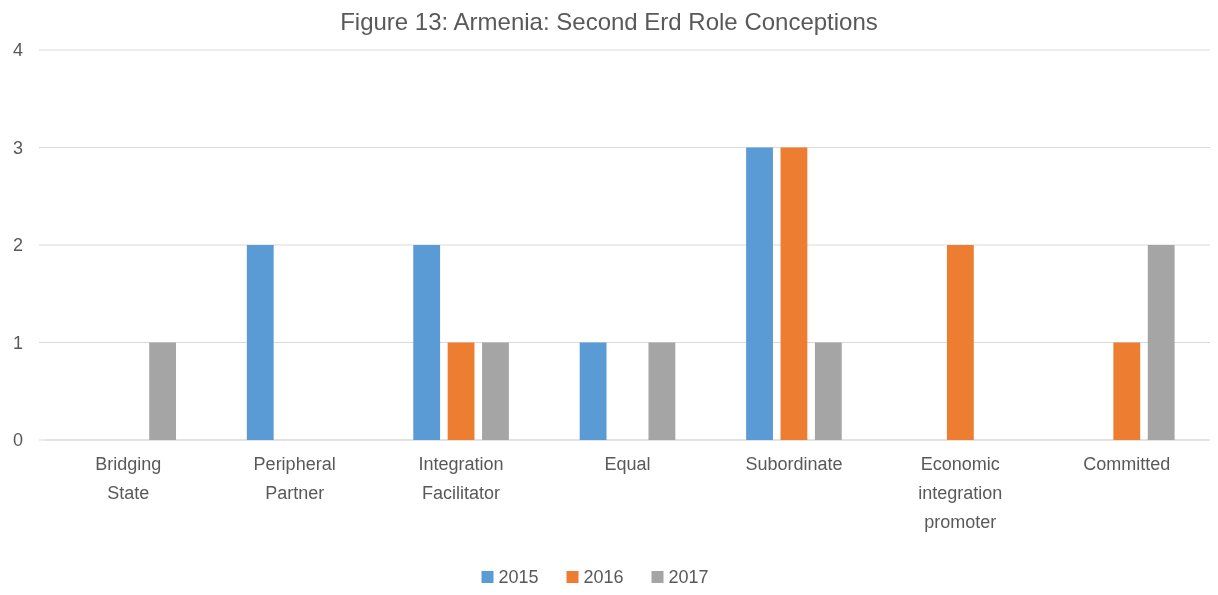 This screenshot has width=1218, height=595. I want to click on x-tick-label: Integration Facilitator, so click(461, 478).